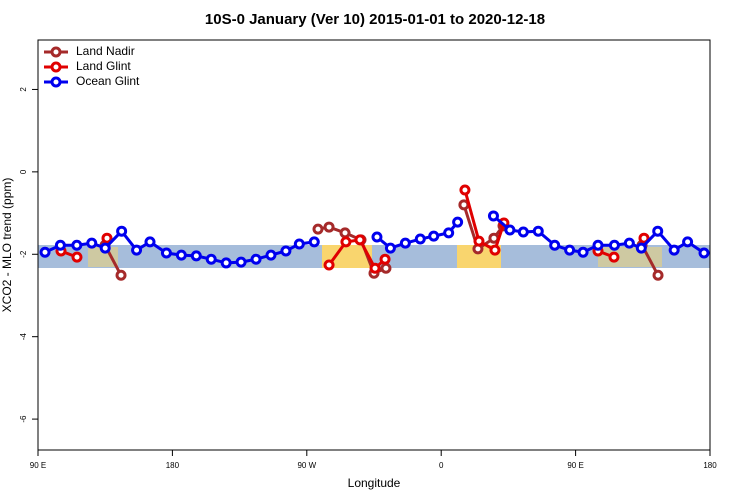 The width and height of the screenshot is (750, 500). I want to click on y-tick-label: 0, so click(23, 171).